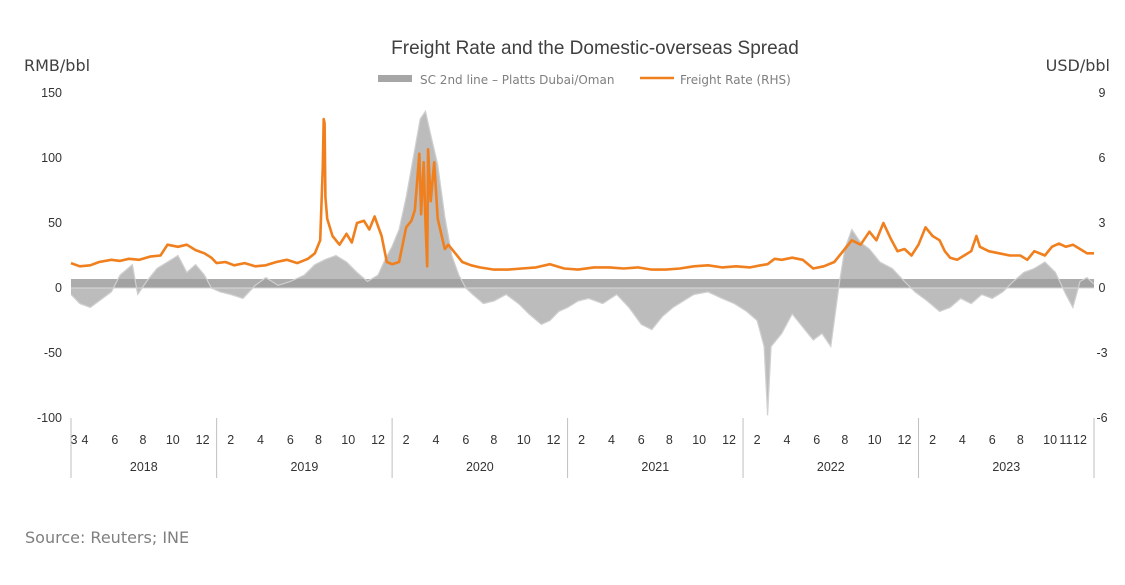 Image resolution: width=1125 pixels, height=585 pixels. What do you see at coordinates (49, 255) in the screenshot?
I see `left-axis-ticks: 150 100 50 0 -50 -100` at bounding box center [49, 255].